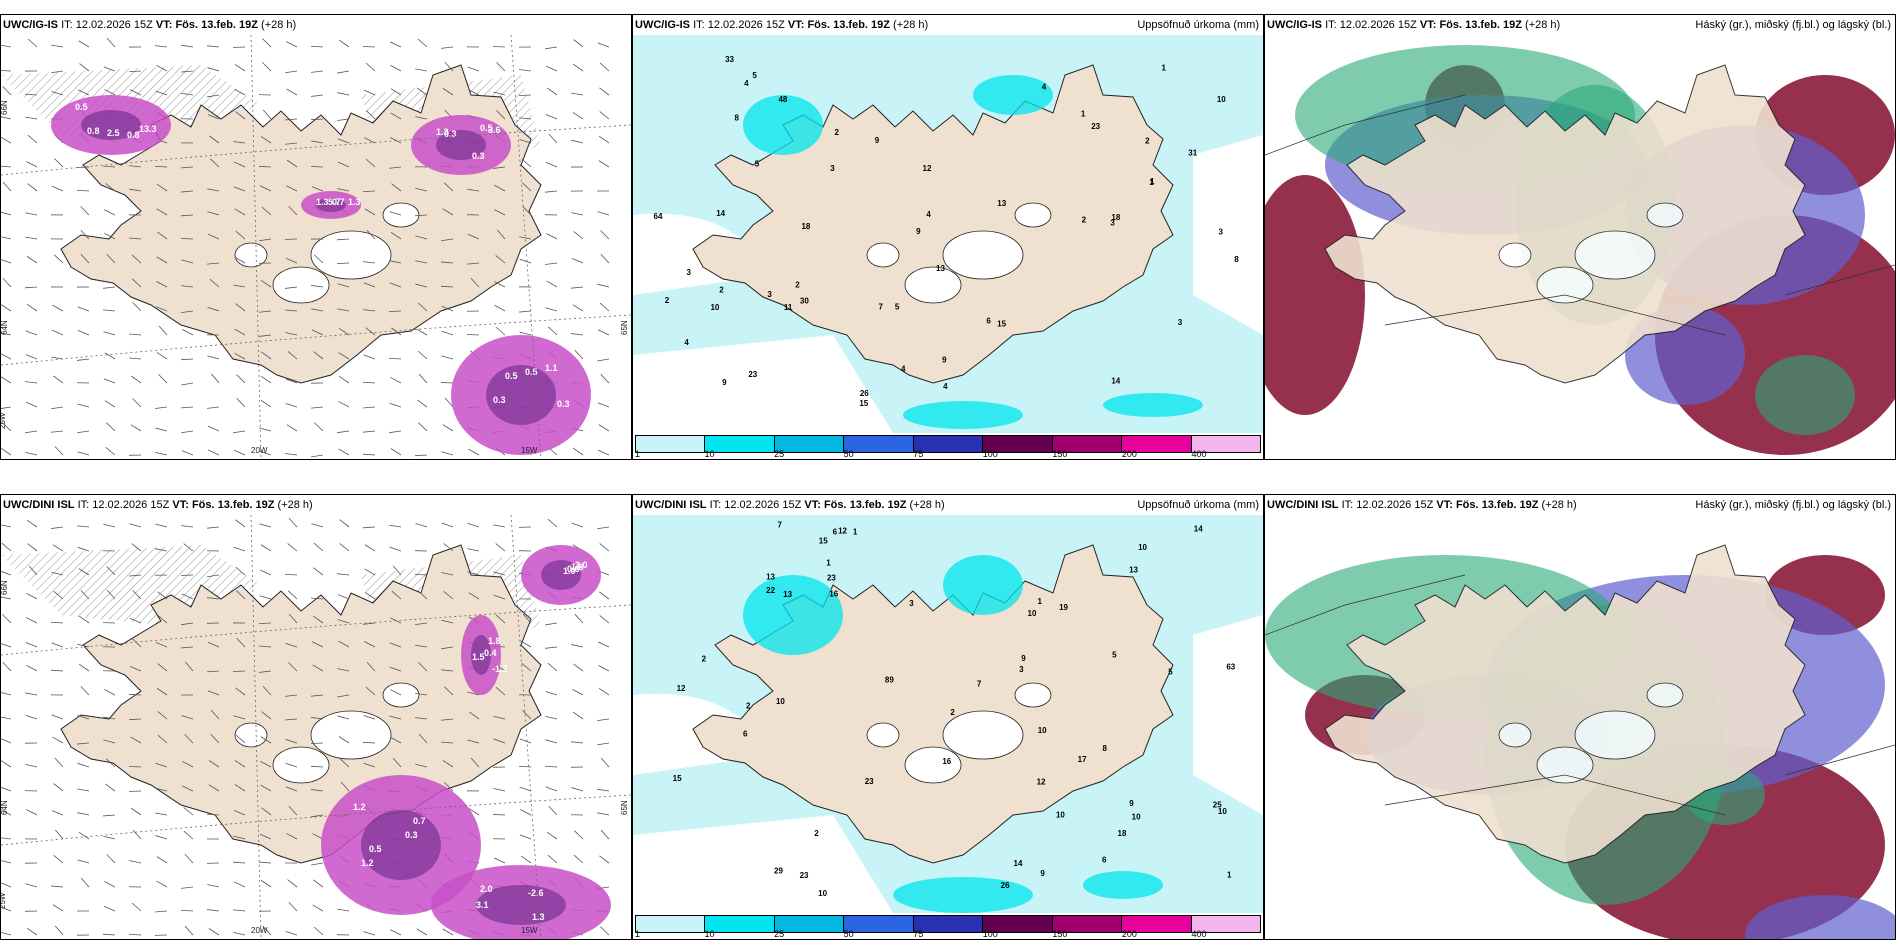 The height and width of the screenshot is (950, 1900). I want to click on value-label: 0.5, so click(375, 849).